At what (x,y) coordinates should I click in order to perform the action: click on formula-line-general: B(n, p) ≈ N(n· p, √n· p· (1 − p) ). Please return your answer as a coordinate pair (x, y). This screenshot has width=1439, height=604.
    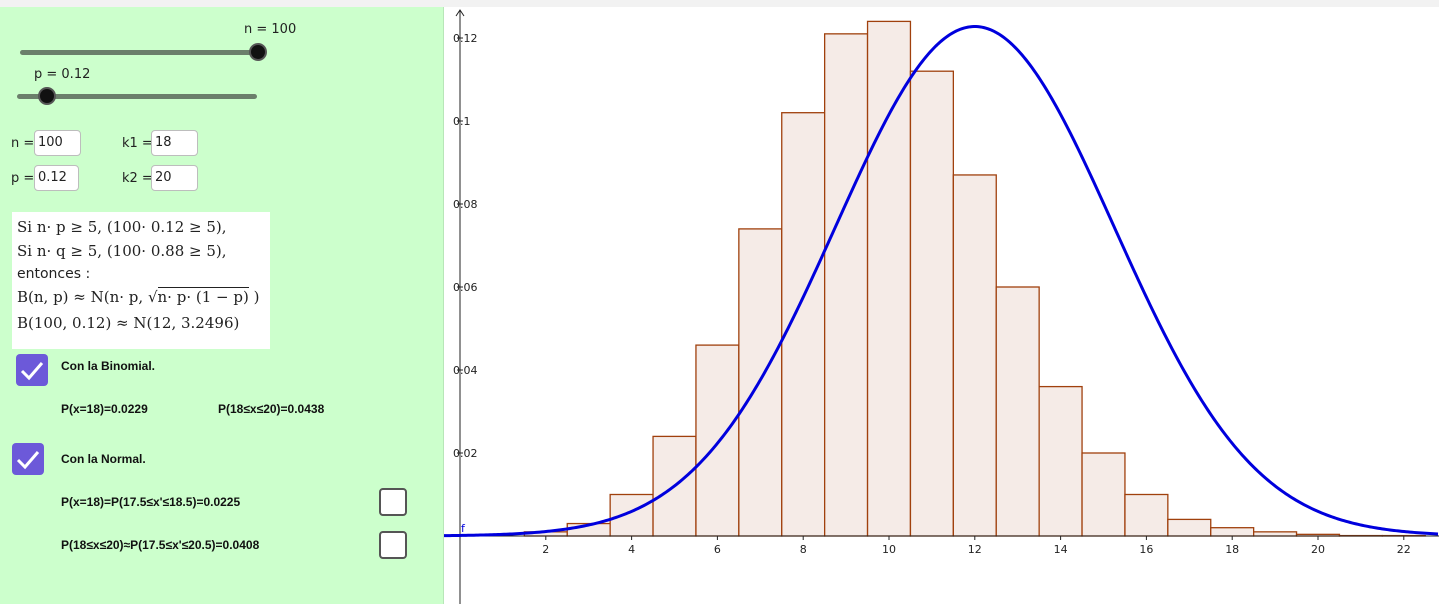
    Looking at the image, I should click on (138, 296).